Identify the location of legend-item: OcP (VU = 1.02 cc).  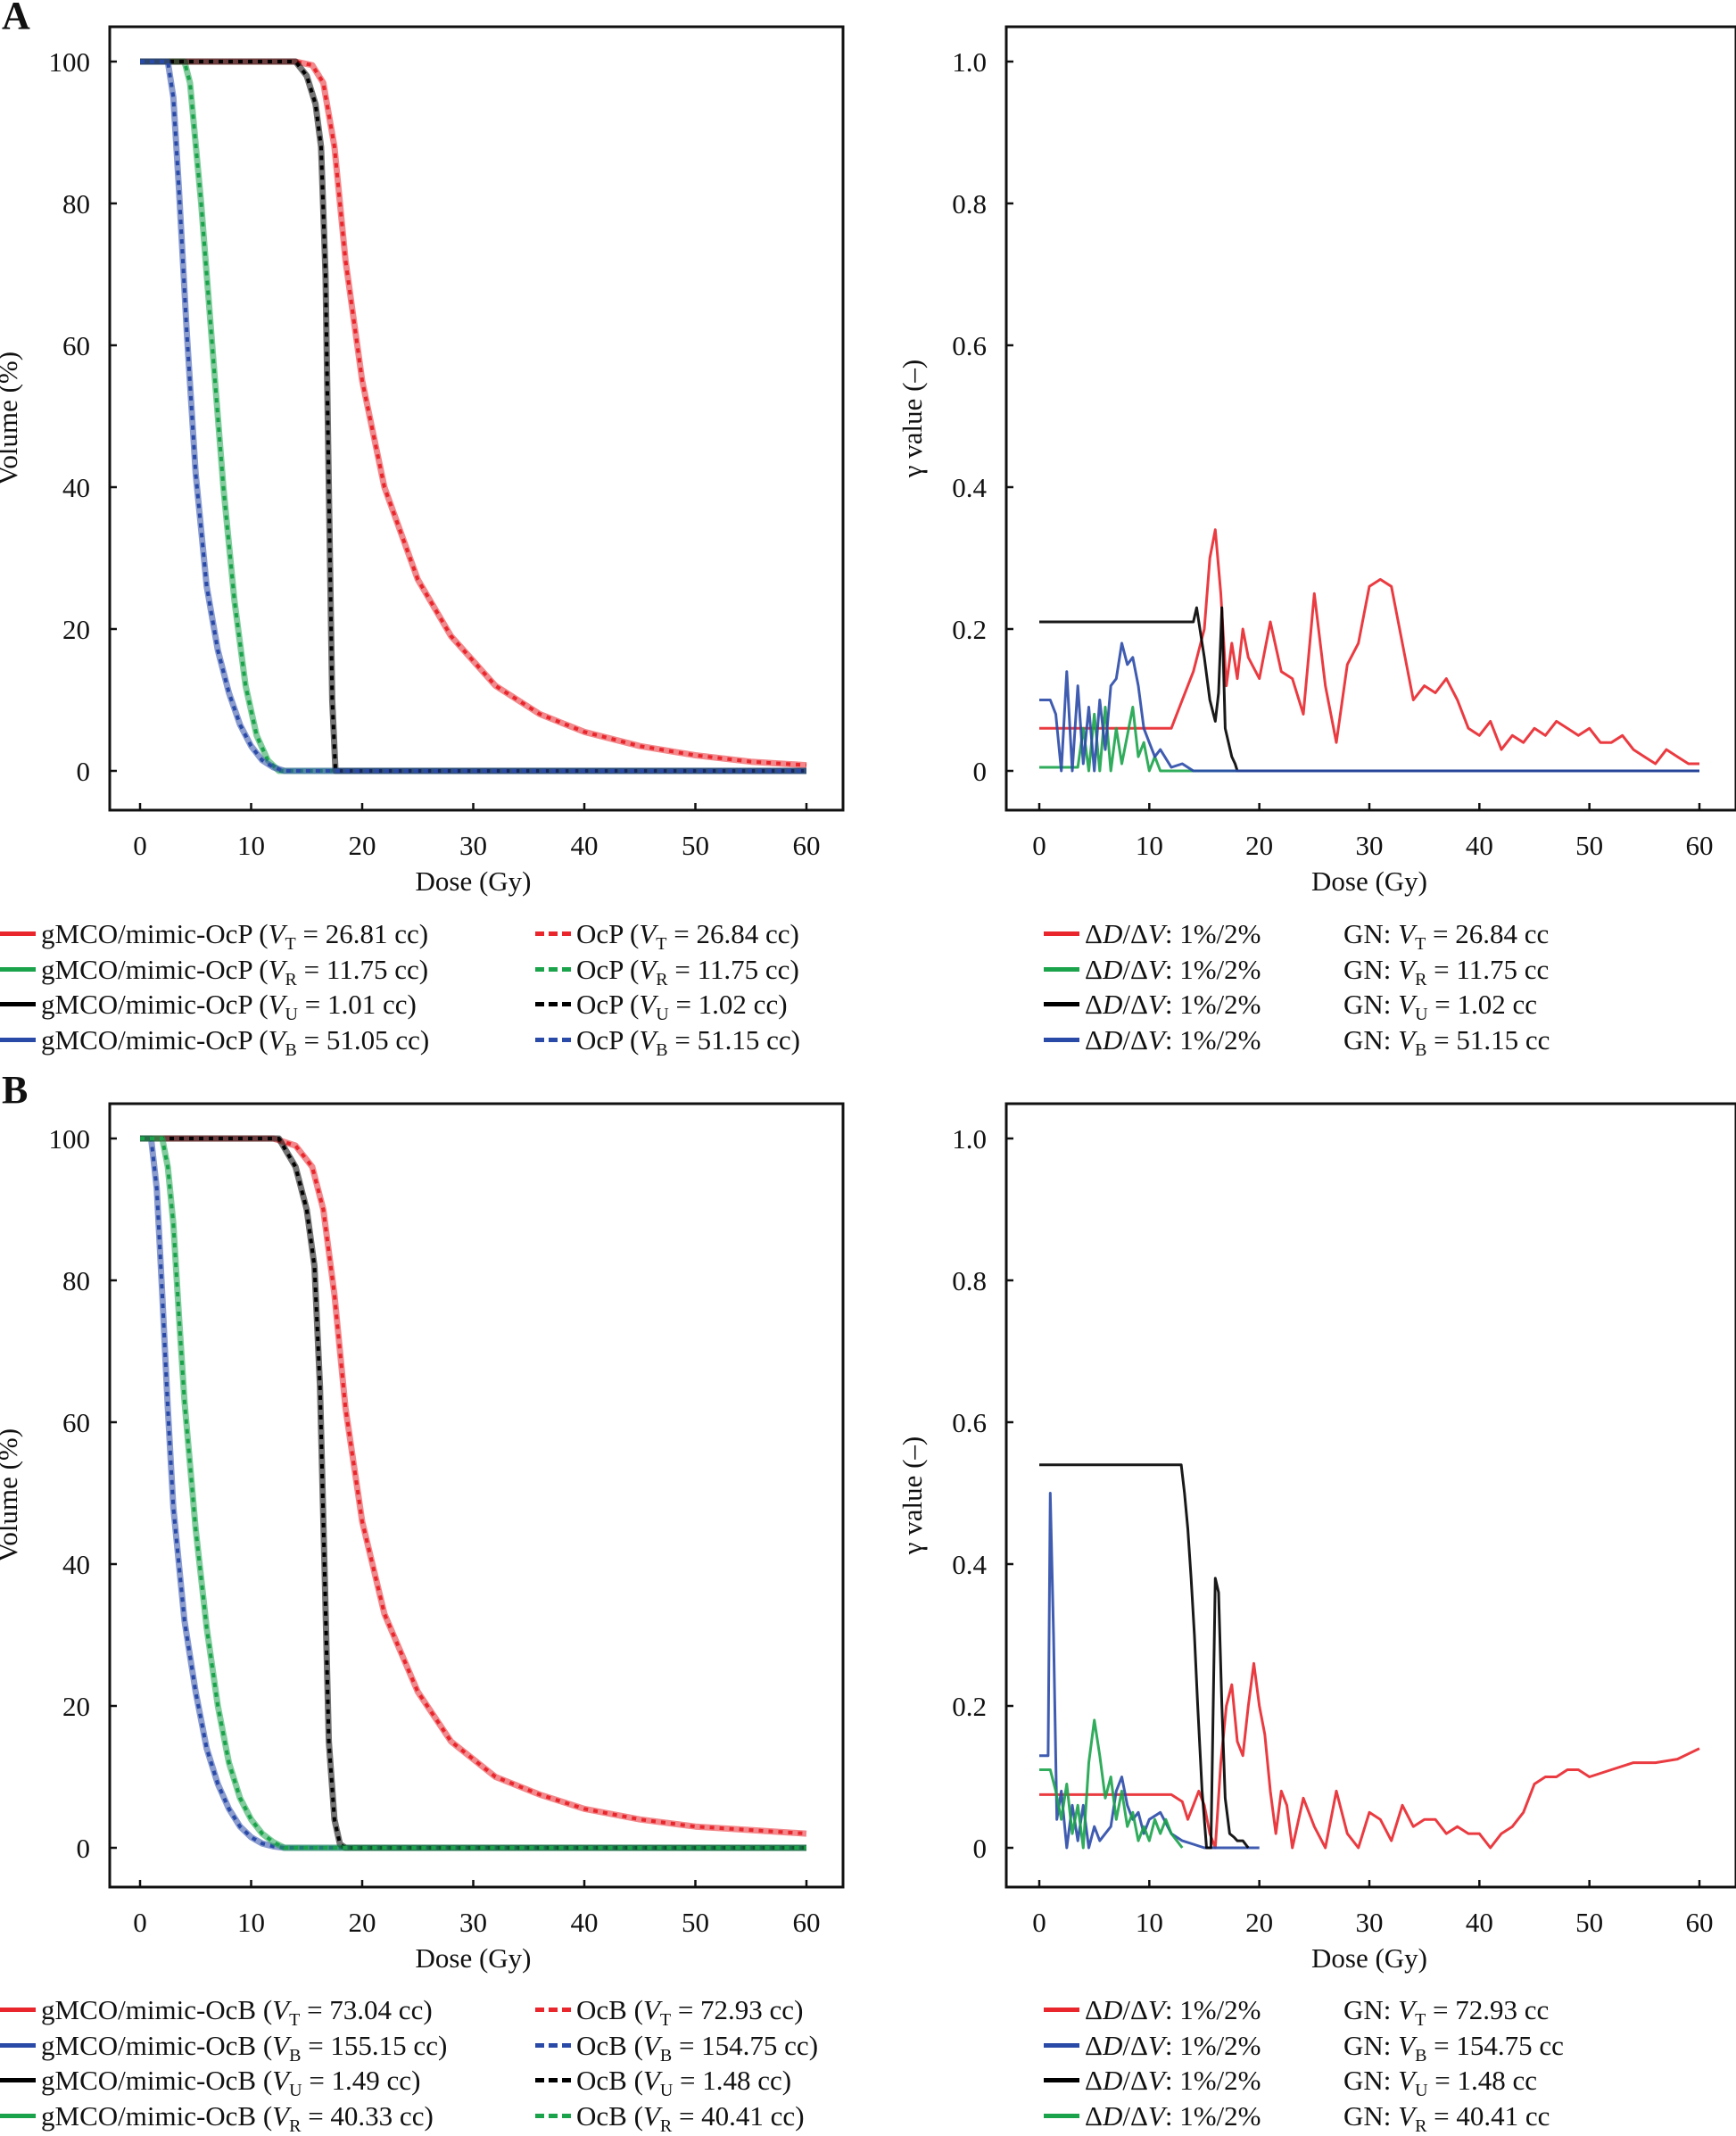
(661, 1005).